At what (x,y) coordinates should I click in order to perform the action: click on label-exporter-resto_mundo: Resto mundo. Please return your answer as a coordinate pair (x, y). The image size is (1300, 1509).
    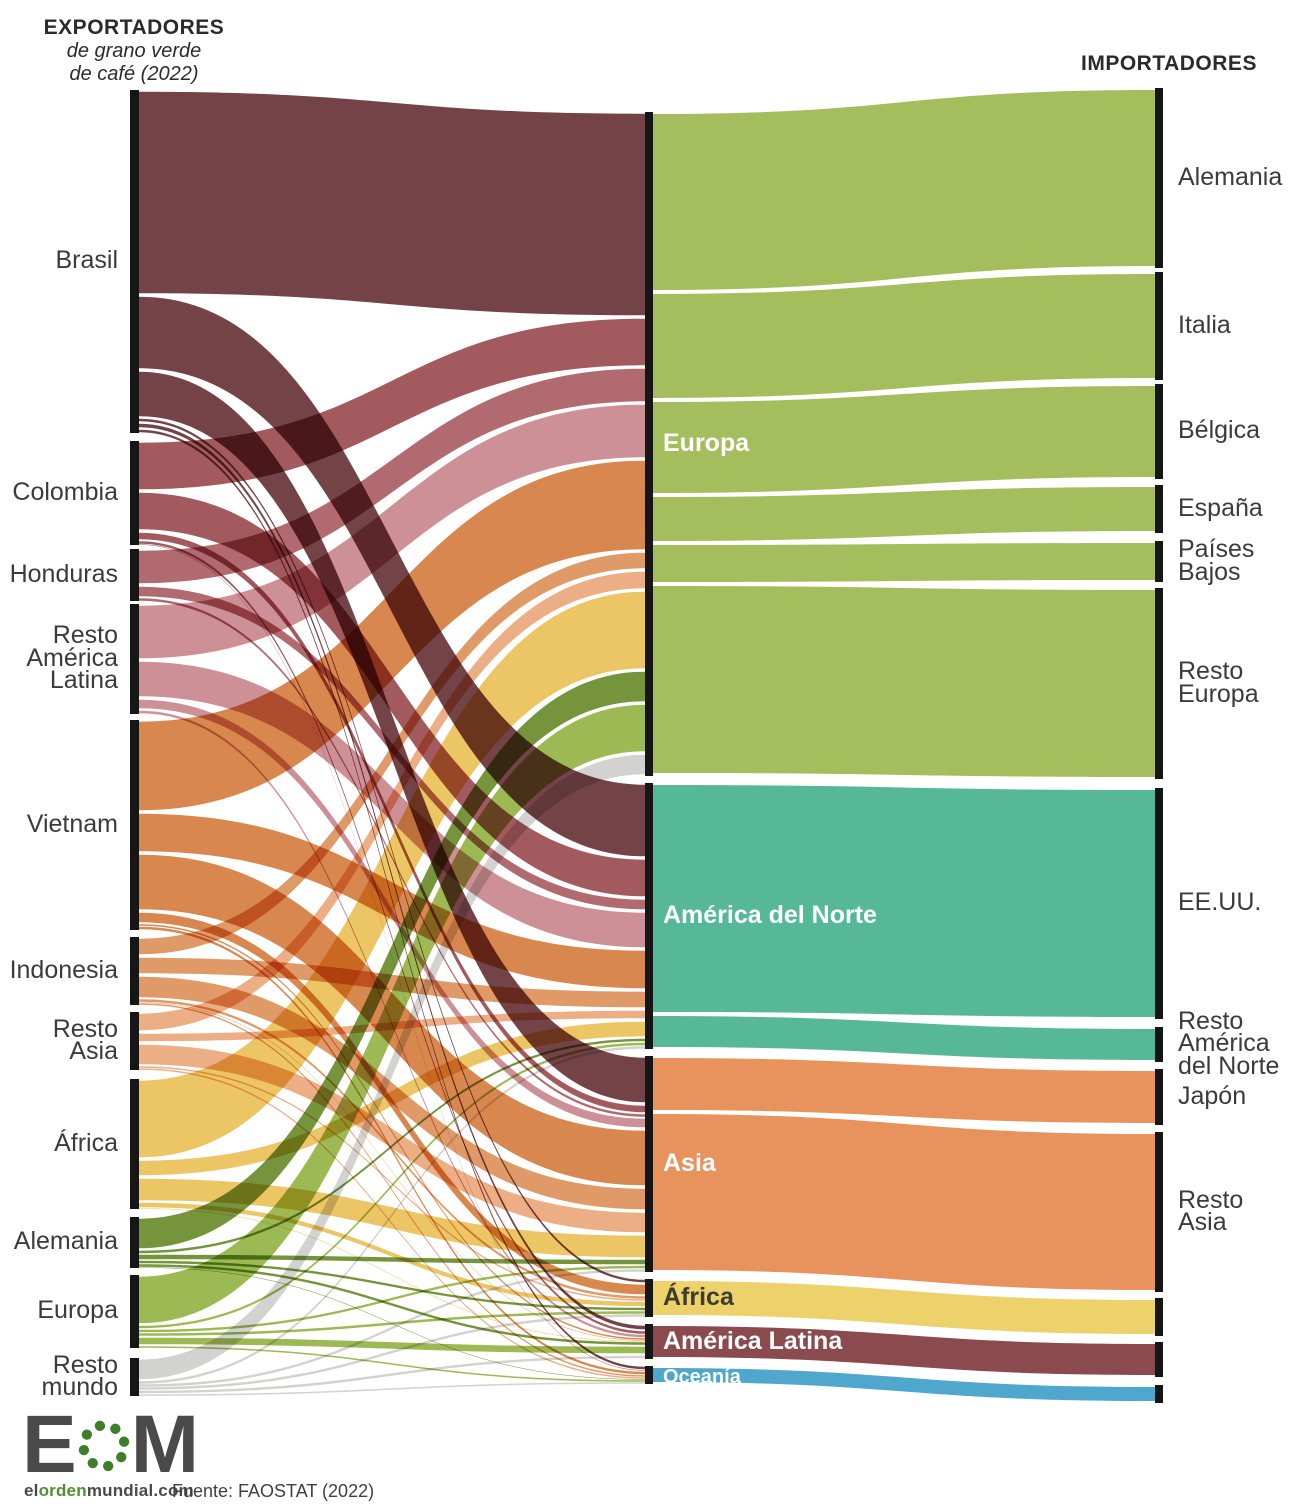
    Looking at the image, I should click on (79, 1375).